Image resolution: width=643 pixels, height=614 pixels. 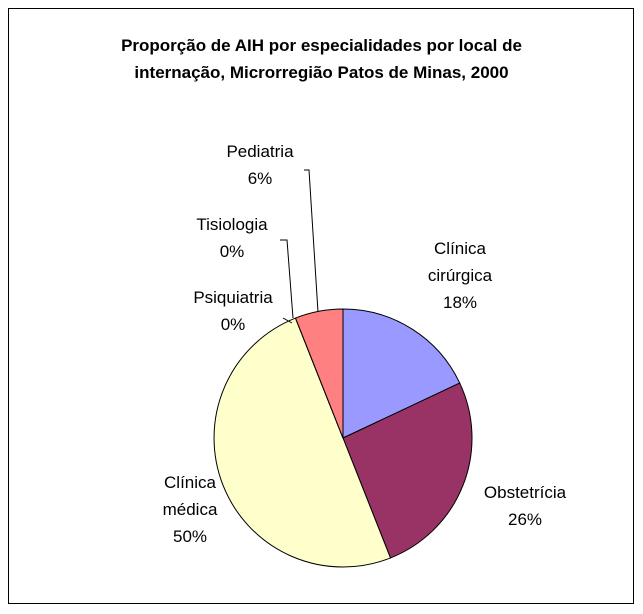 I want to click on slice-label: Pediatria 6%, so click(x=260, y=165).